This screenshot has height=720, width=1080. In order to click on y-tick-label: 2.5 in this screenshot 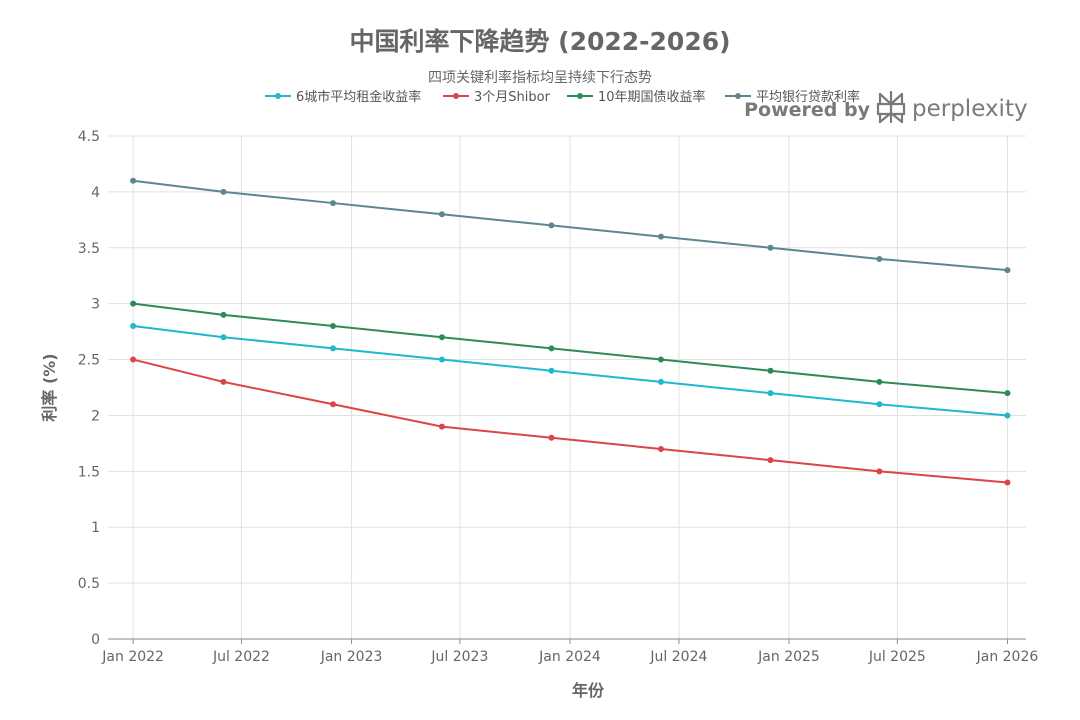, I will do `click(89, 361)`.